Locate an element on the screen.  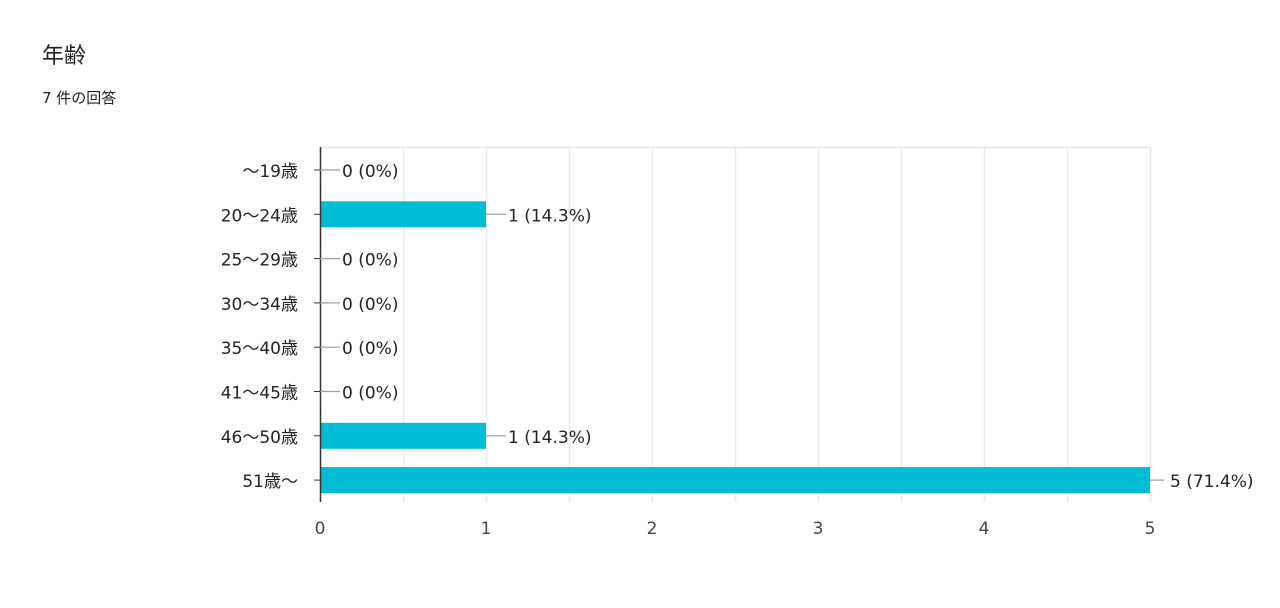
category-label: 35〜40歳 is located at coordinates (259, 349).